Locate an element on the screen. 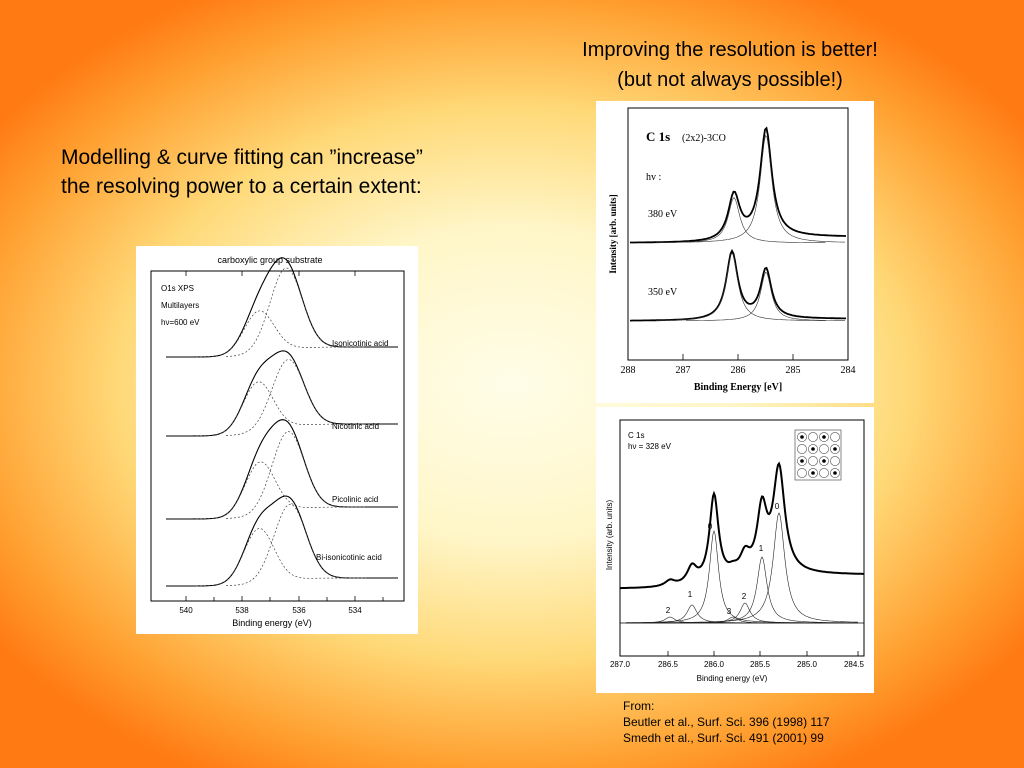  c1s-bottom-peak-label-3: 3 is located at coordinates (729, 611).